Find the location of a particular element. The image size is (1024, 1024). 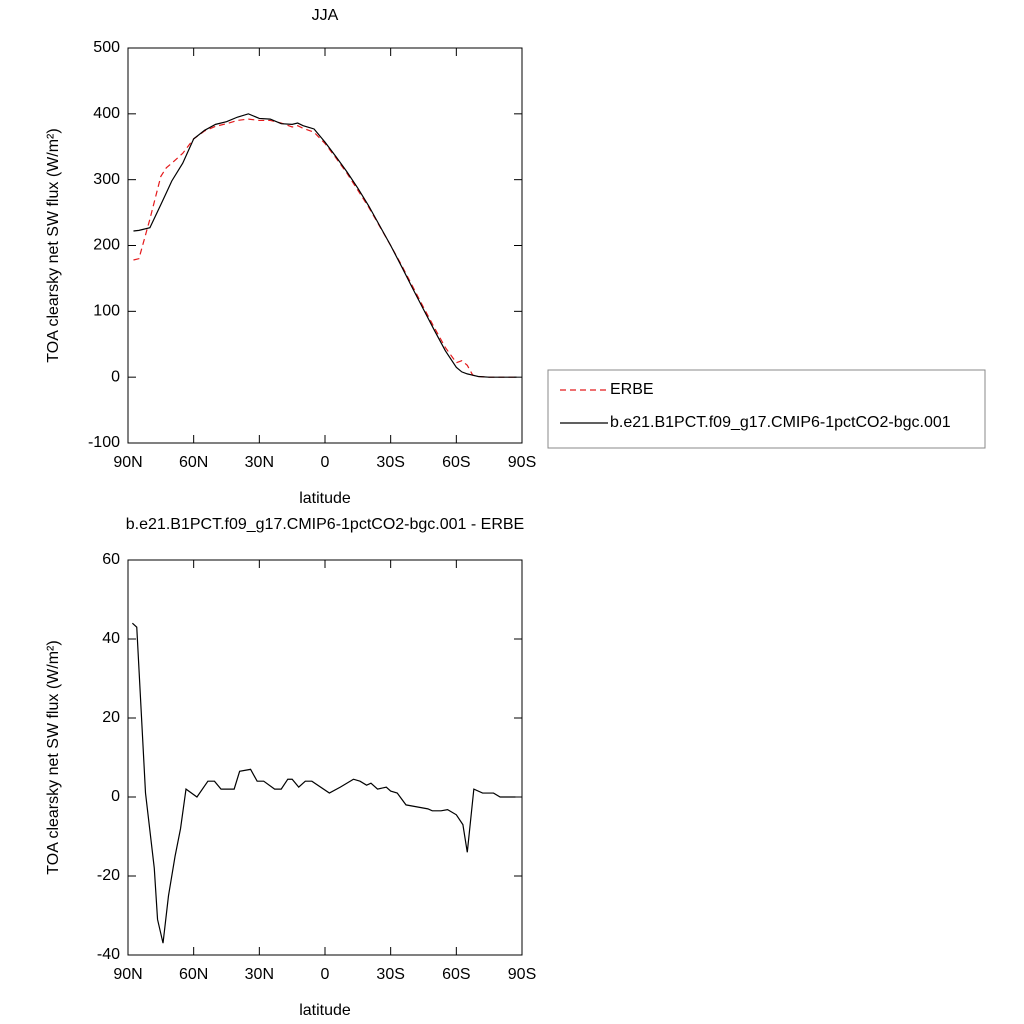

y-tick-label: -20 is located at coordinates (108, 875).